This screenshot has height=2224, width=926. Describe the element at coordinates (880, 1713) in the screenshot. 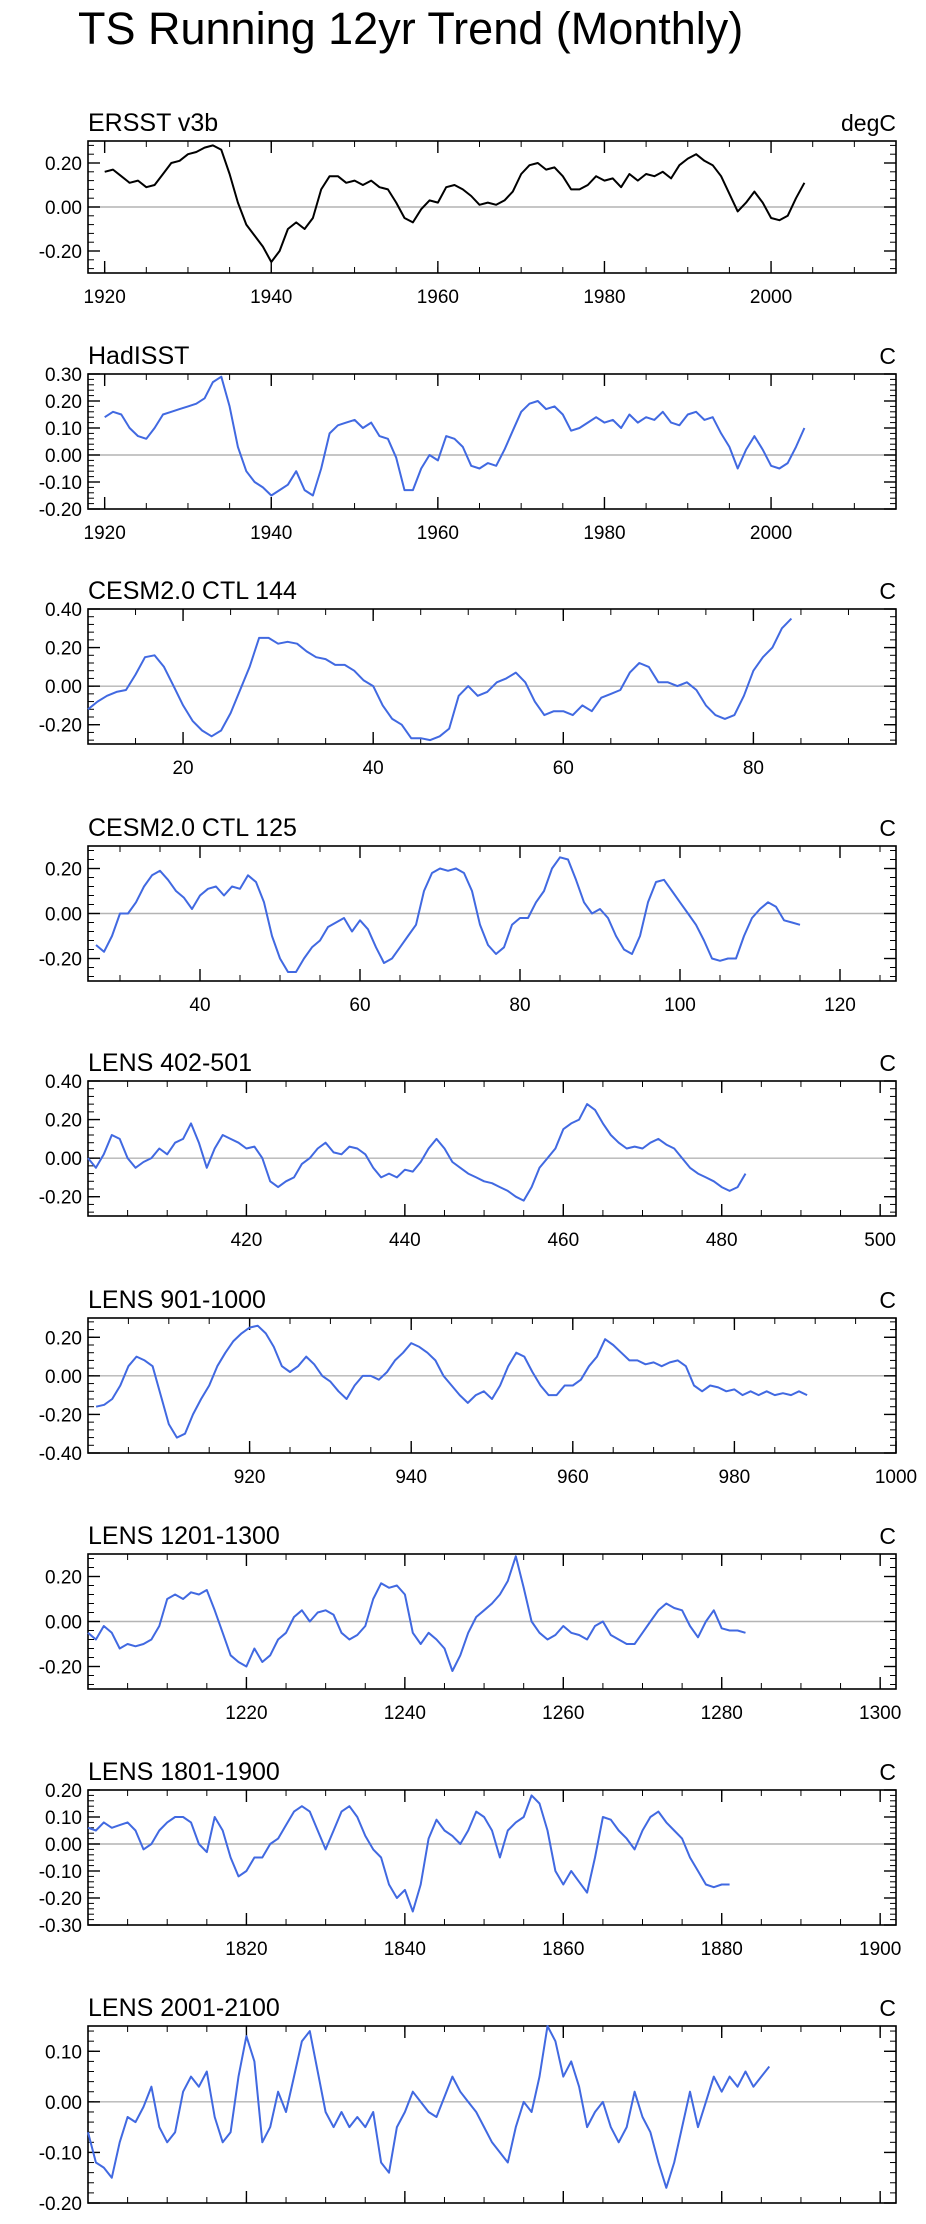

I see `x-tick-label: 1300` at that location.